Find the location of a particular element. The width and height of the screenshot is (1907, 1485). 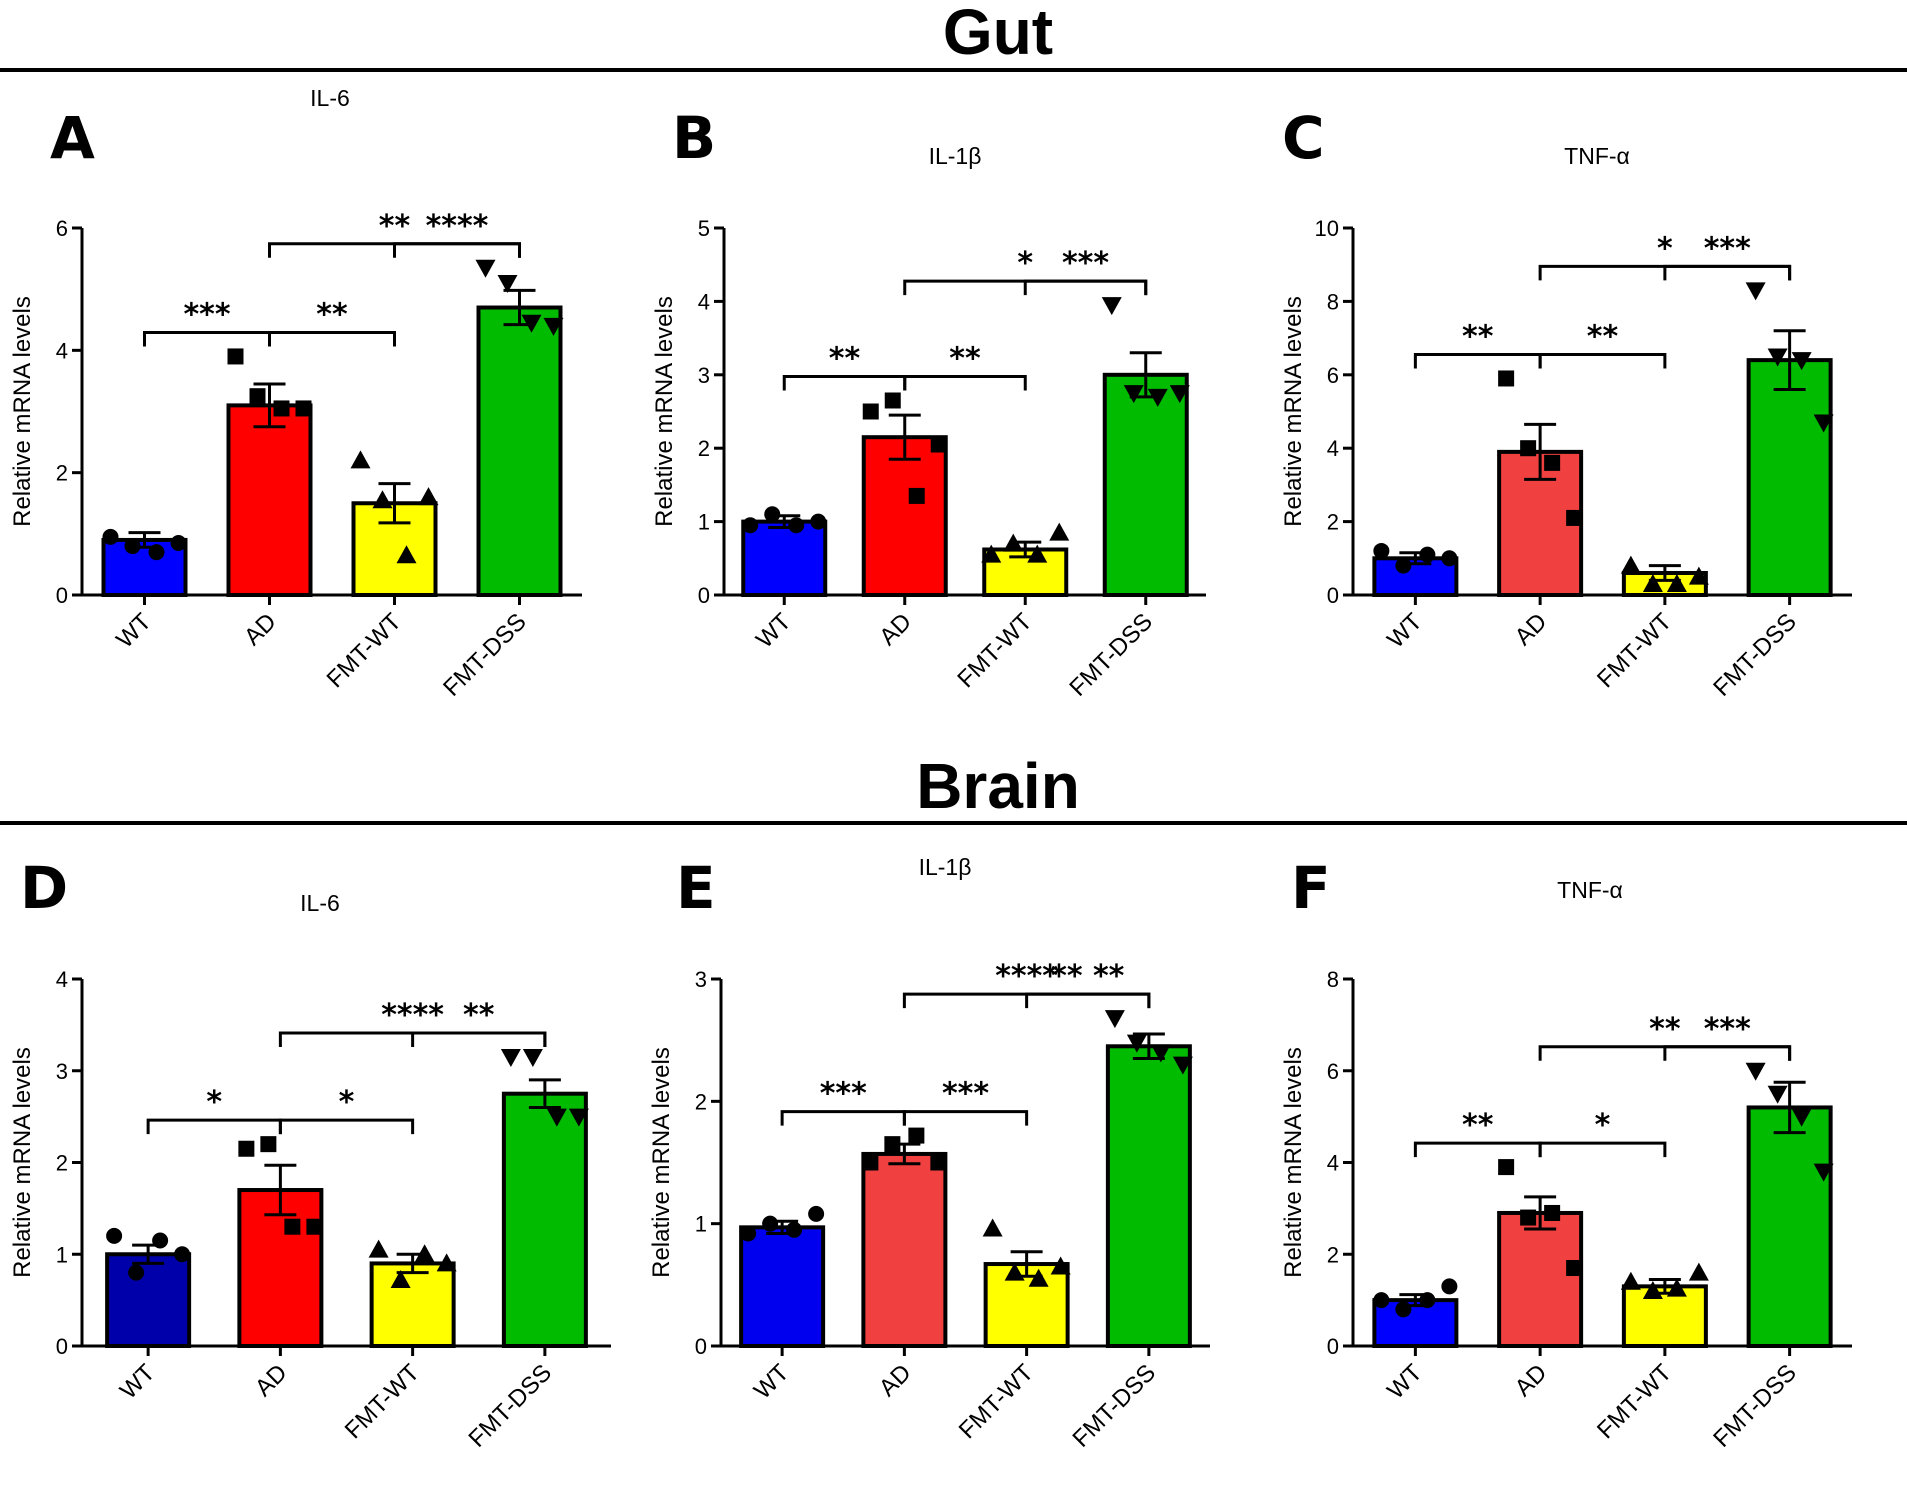

y-axis-label-c: Relative mRNA levels is located at coordinates (1293, 411).